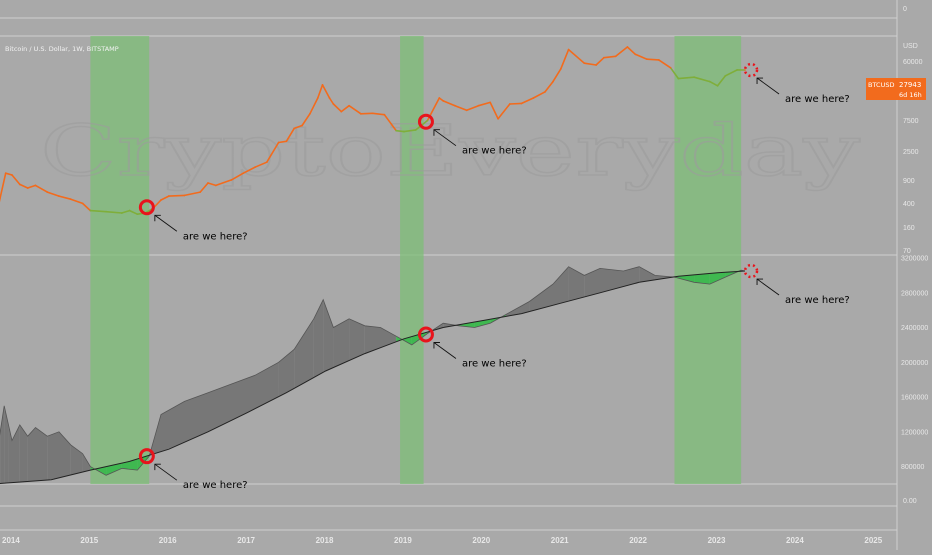 The height and width of the screenshot is (555, 932). Describe the element at coordinates (914, 328) in the screenshot. I see `indicator-scale-tick: 2400000` at that location.